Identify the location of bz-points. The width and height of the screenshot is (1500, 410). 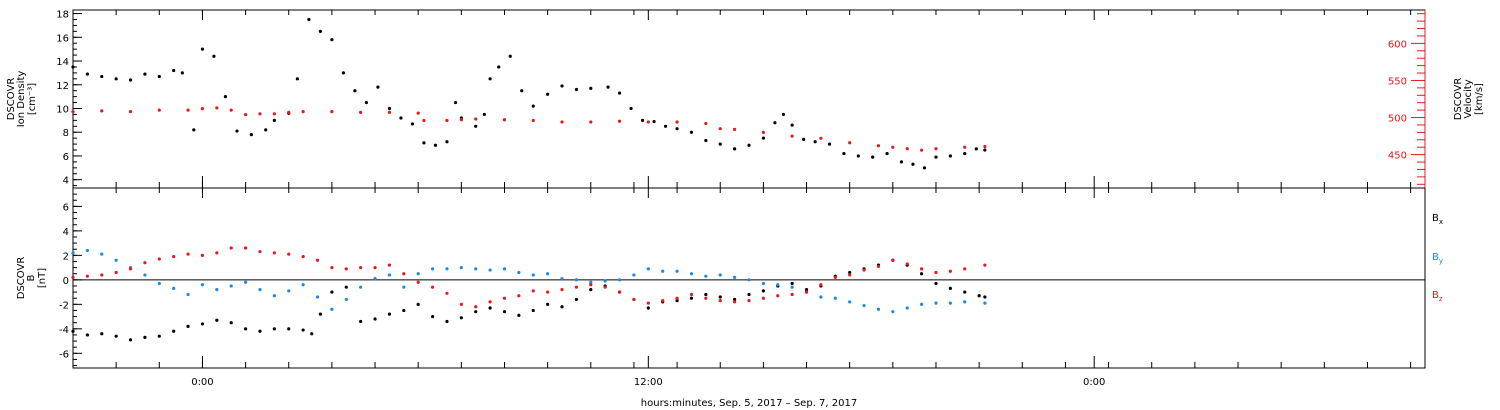
(529, 277).